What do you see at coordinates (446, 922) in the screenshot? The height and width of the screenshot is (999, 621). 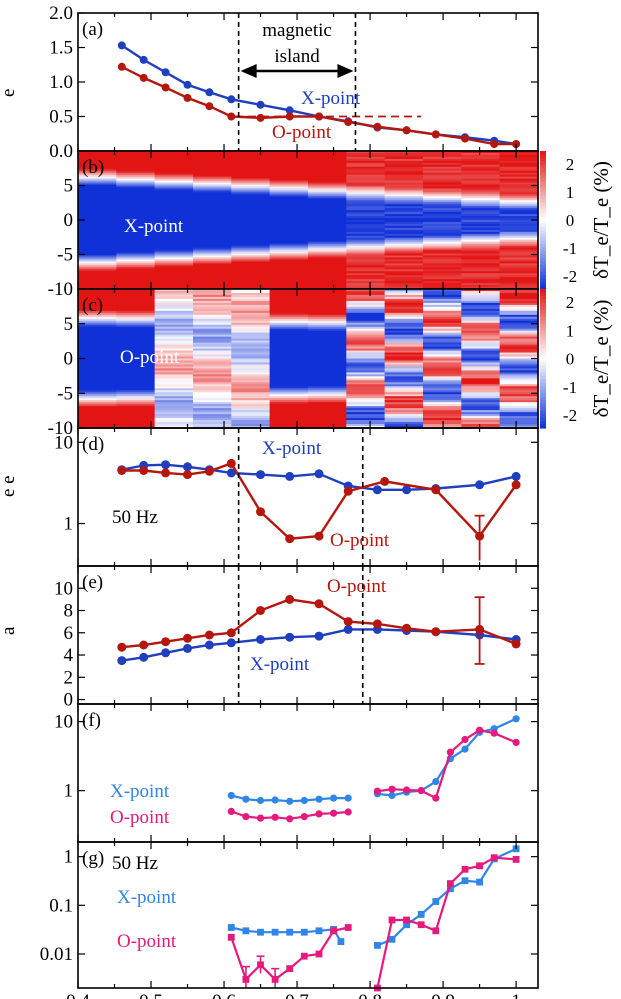 I see `series-line-g-o-point` at bounding box center [446, 922].